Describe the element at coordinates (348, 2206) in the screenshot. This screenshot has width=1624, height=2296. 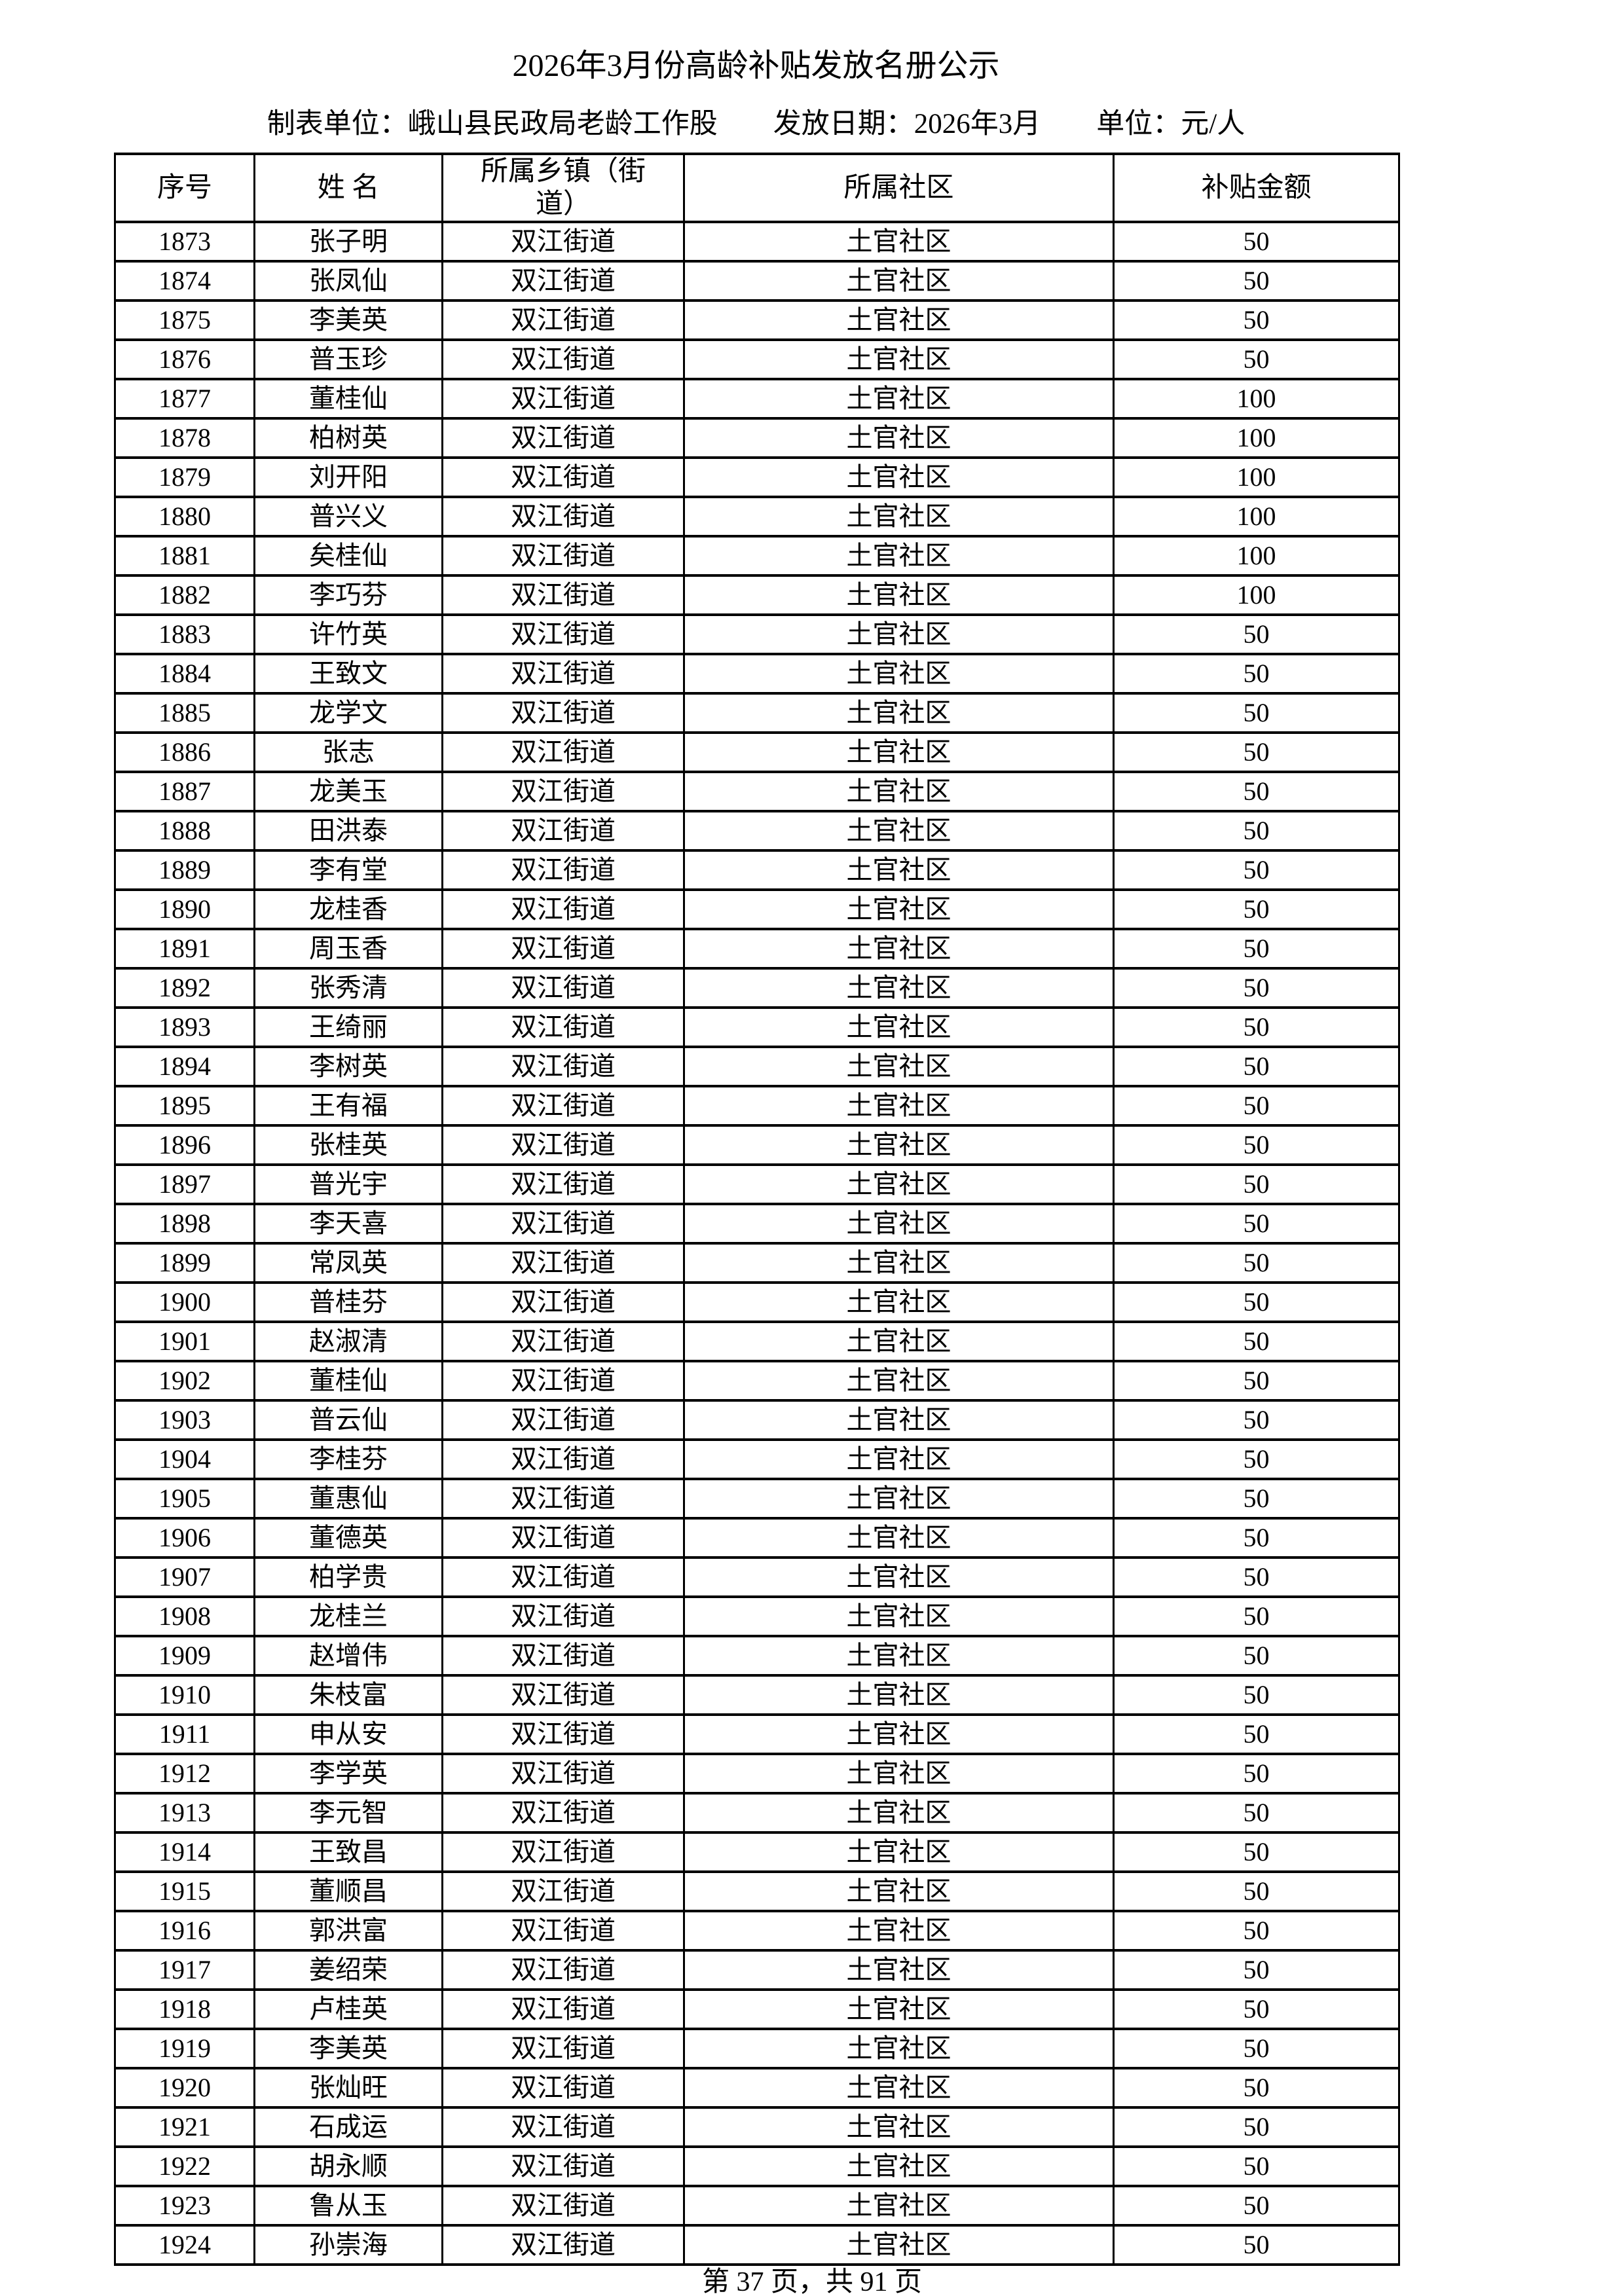
I see `cell-name: 鲁从玉` at that location.